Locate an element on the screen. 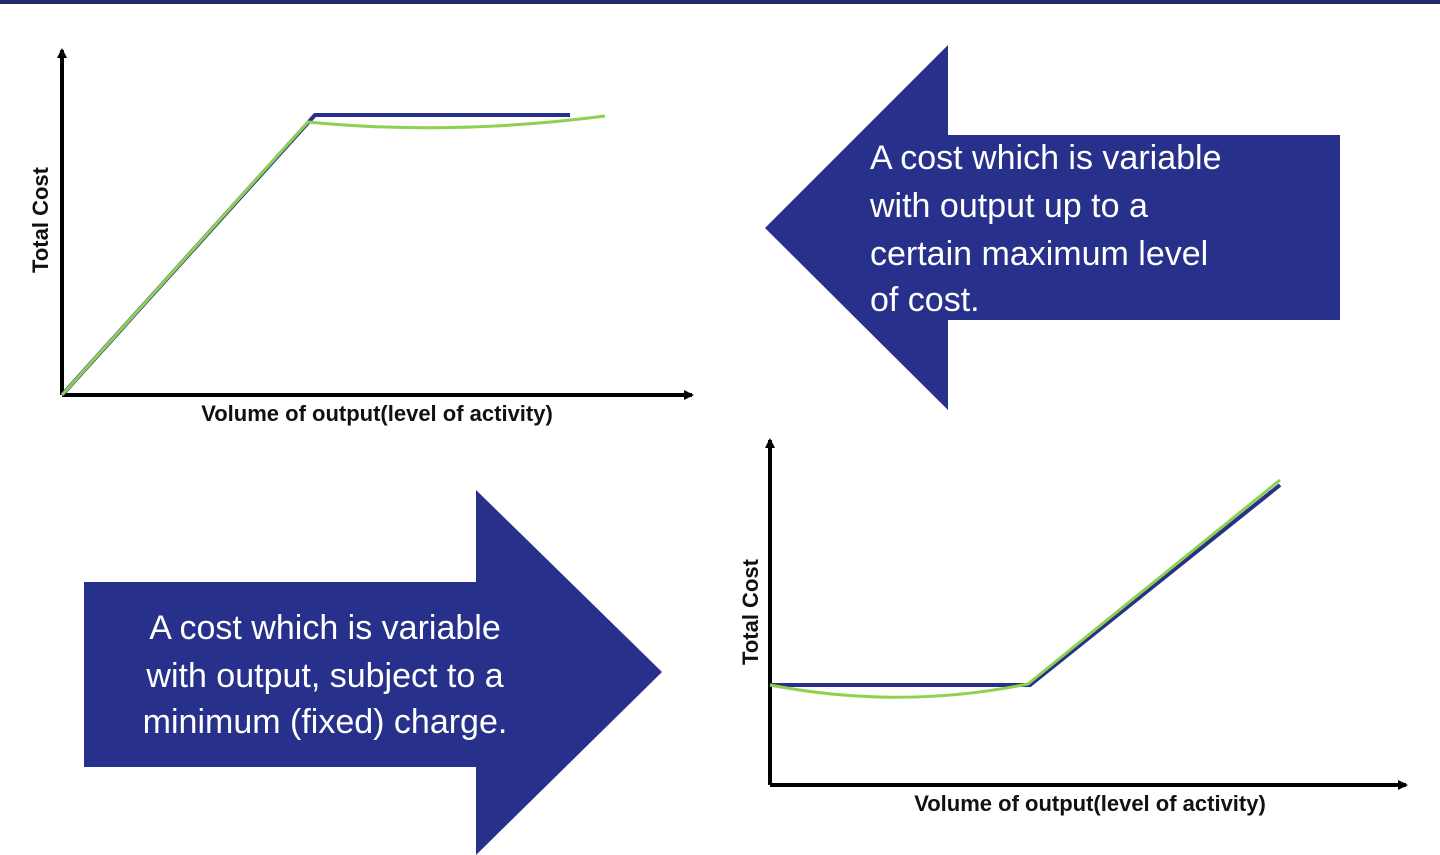  callout-line: with output, subject to a is located at coordinates (324, 676).